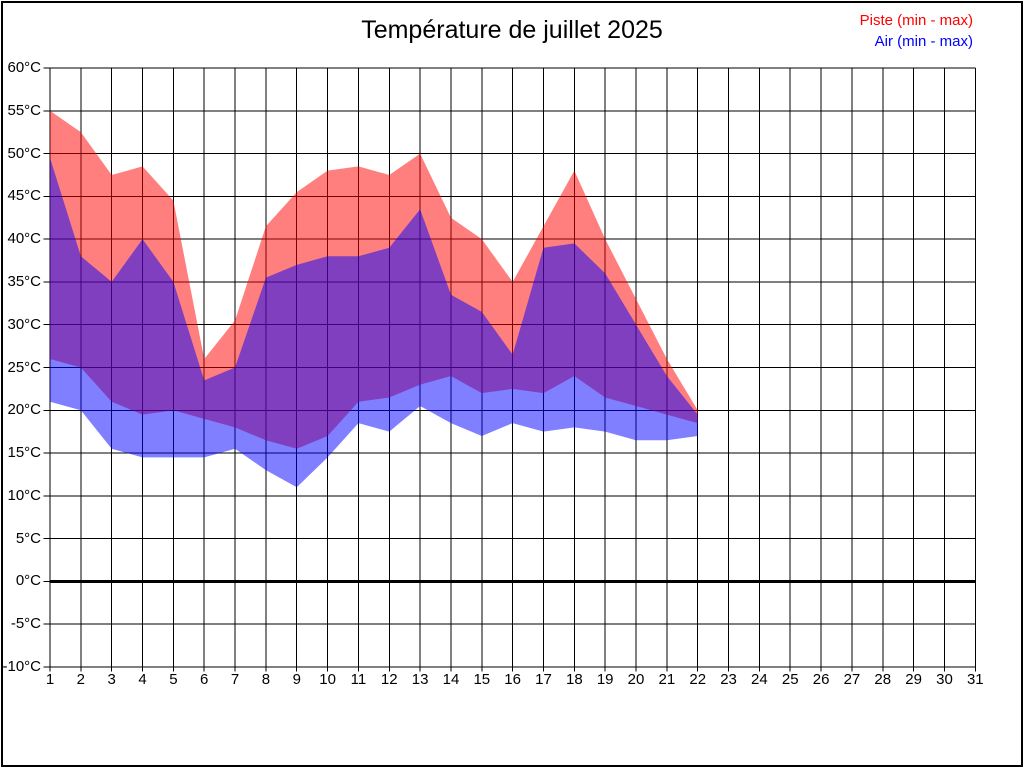  I want to click on x-tick-label: 16, so click(512, 679).